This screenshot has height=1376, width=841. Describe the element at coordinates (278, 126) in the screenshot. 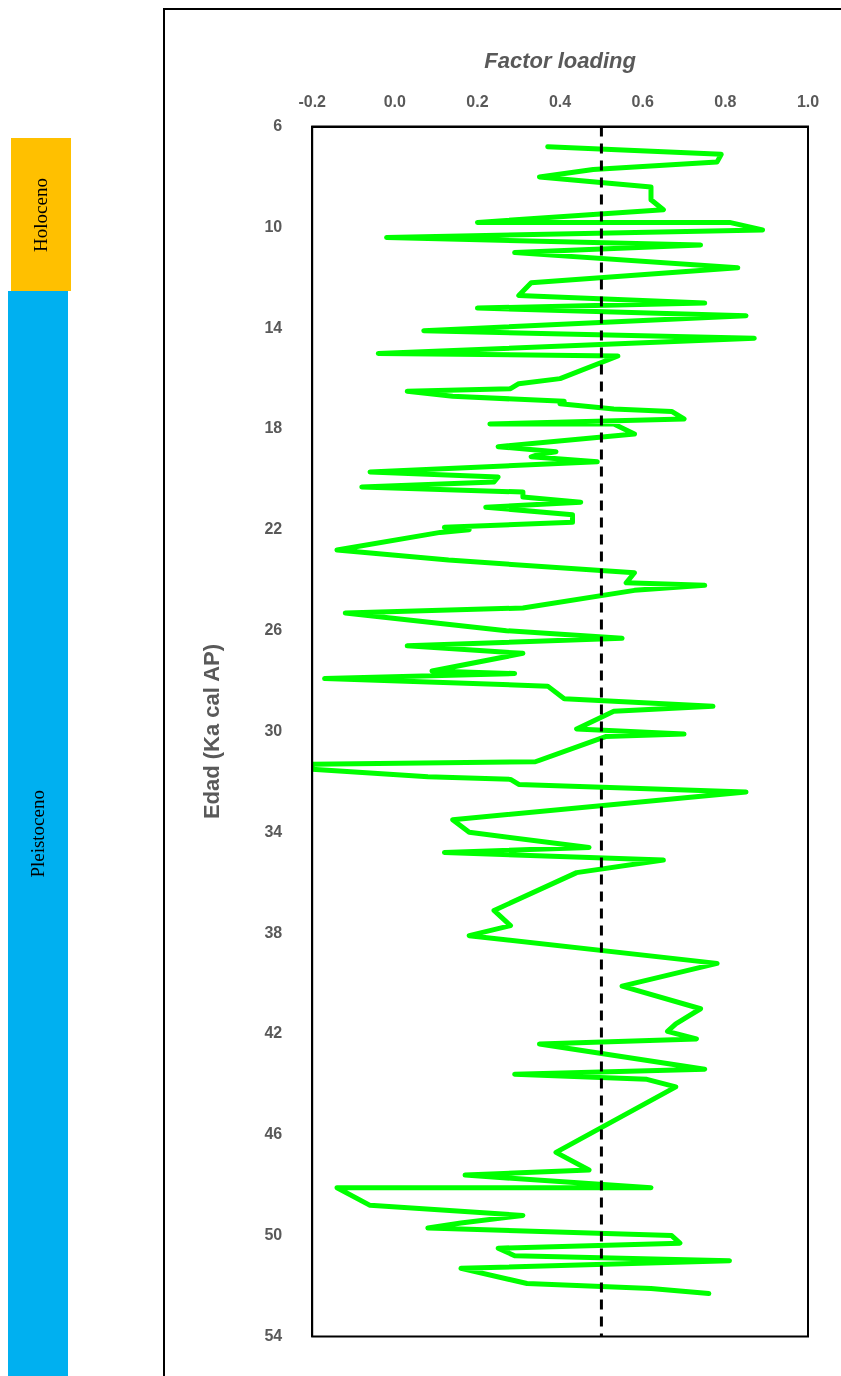

I see `y-tick-label: 6` at that location.